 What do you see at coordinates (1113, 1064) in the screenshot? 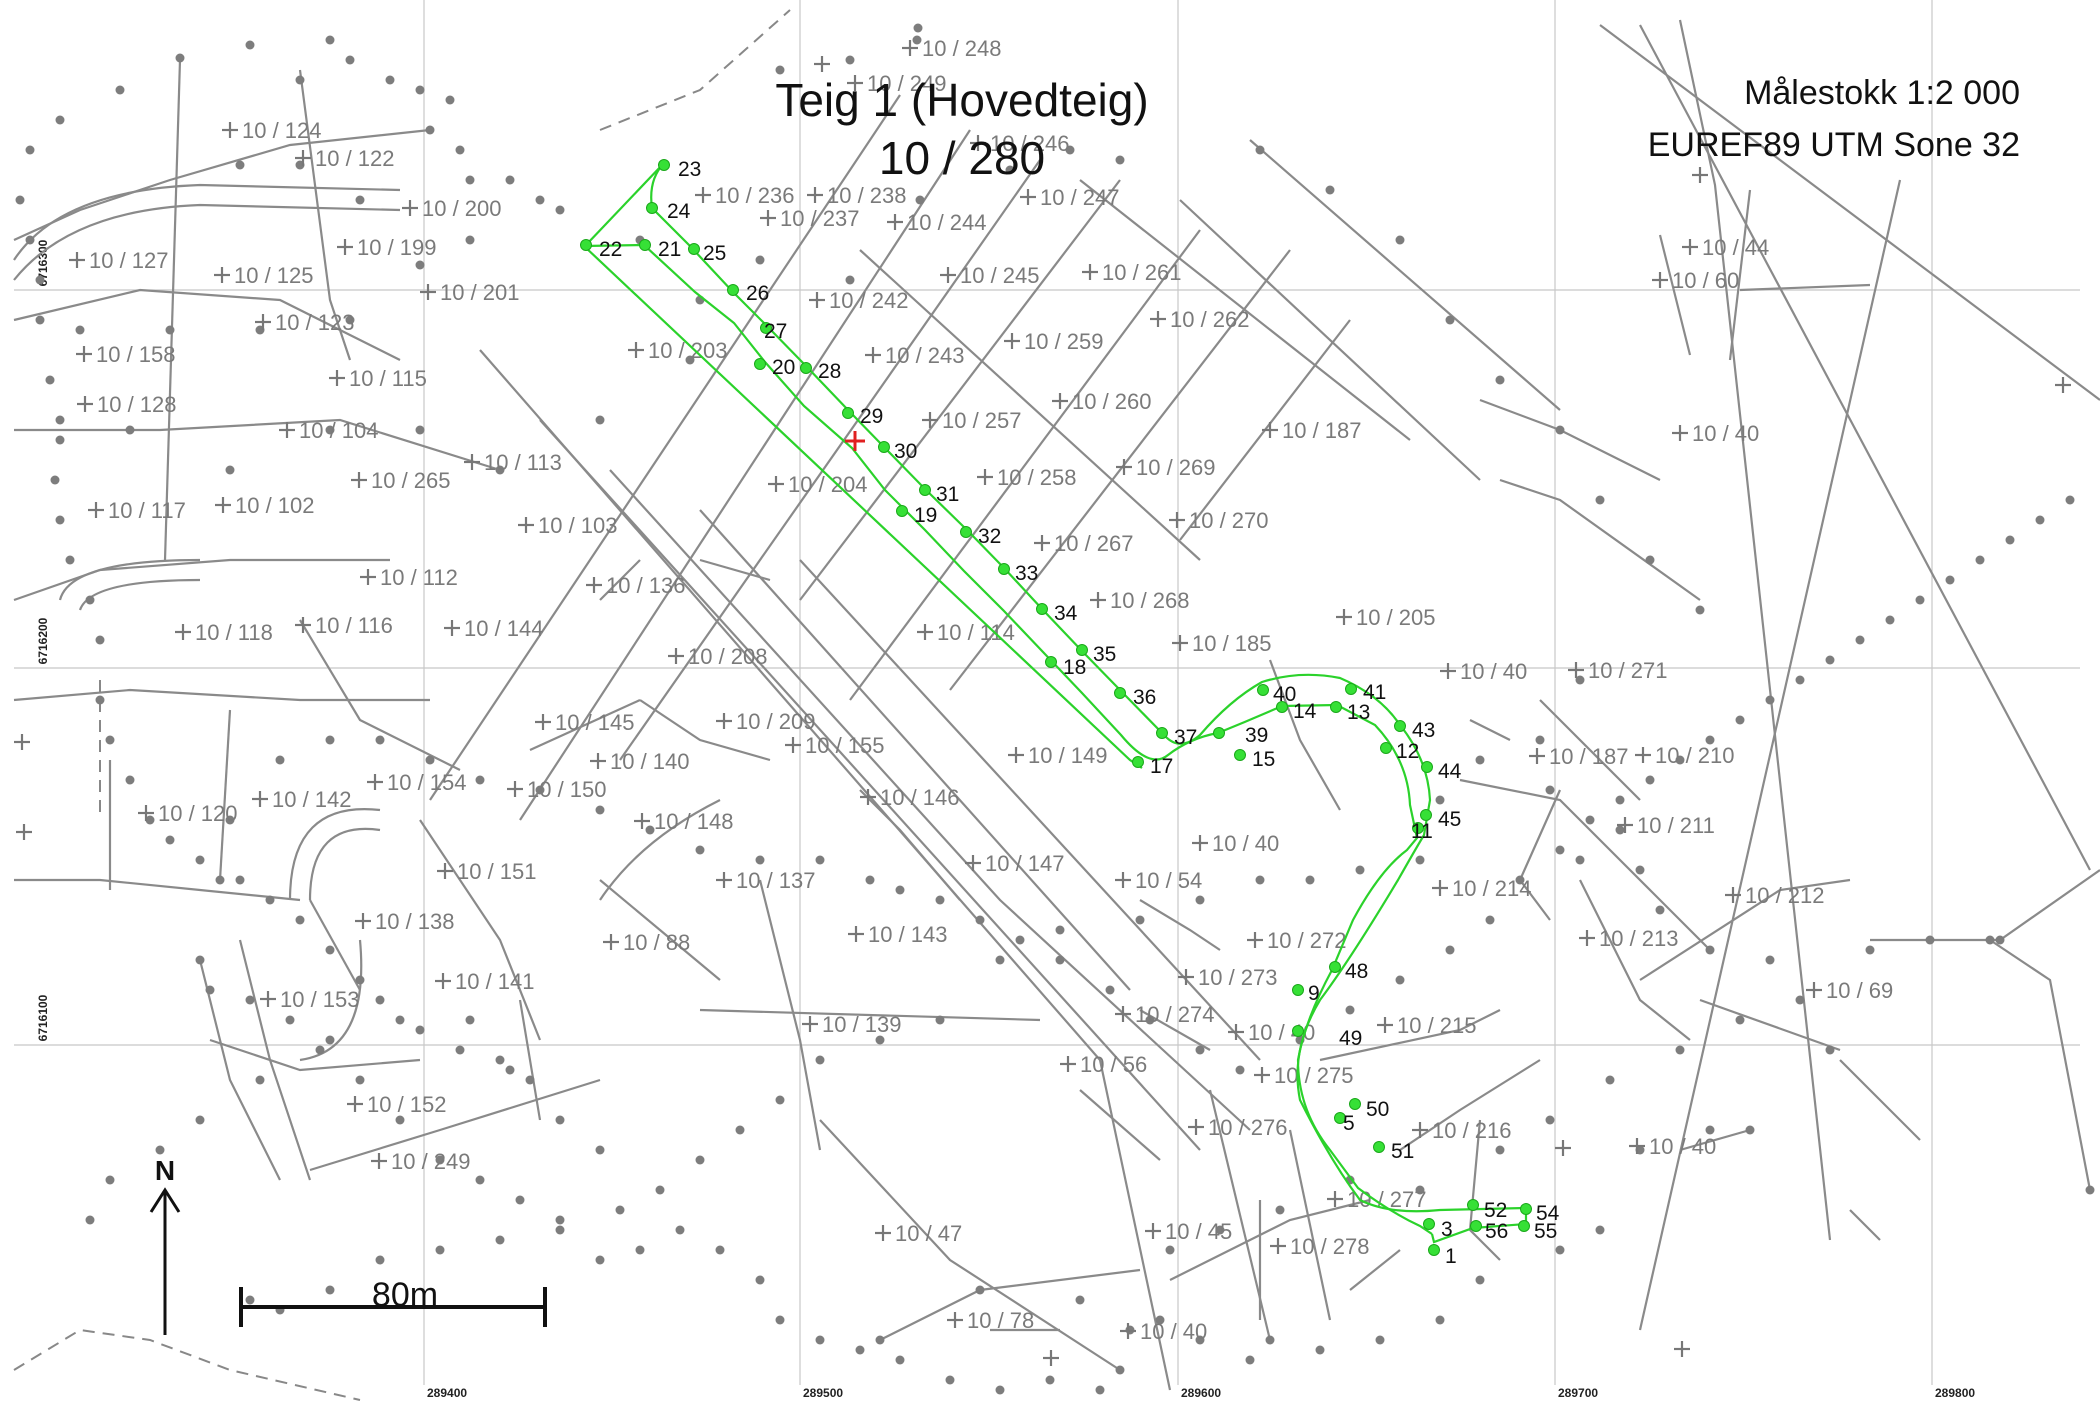
I see `parcel-number: 10 / 56` at bounding box center [1113, 1064].